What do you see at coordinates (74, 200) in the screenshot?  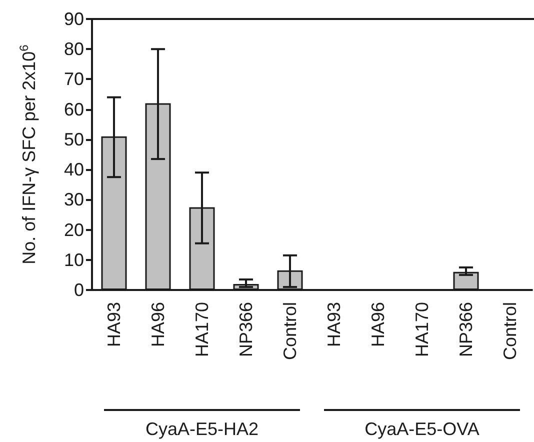 I see `y-tick-label: 30` at bounding box center [74, 200].